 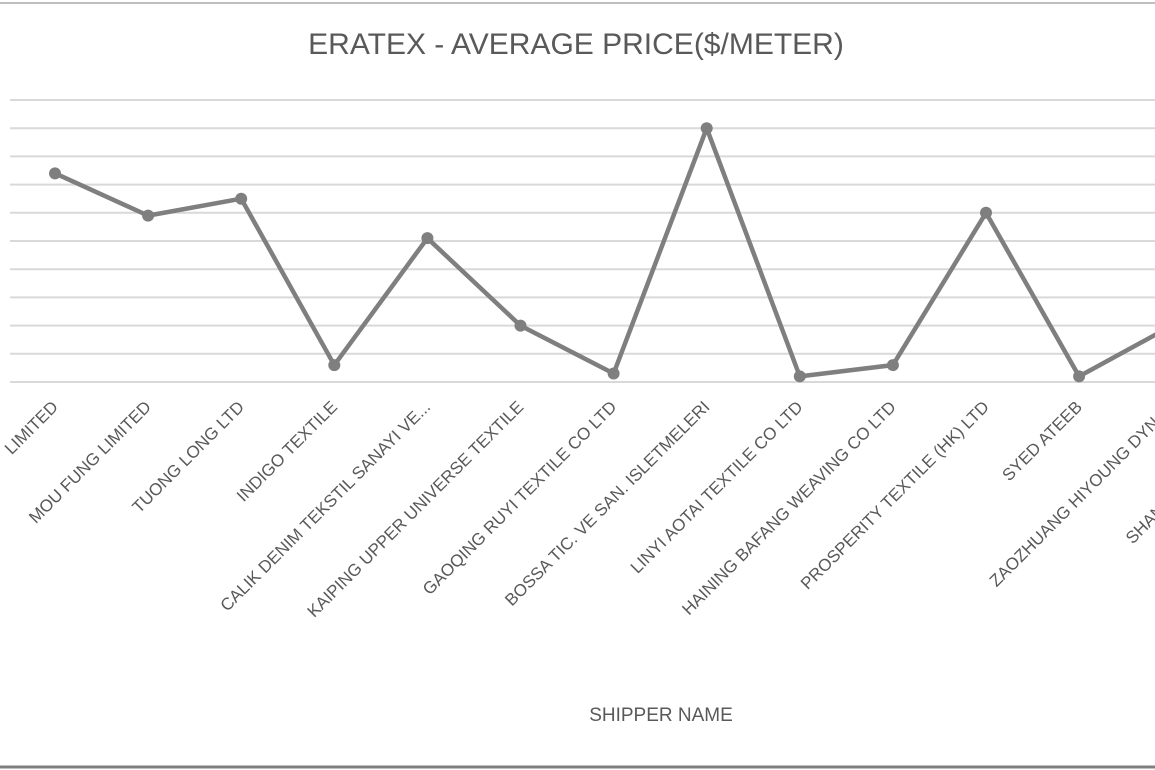 What do you see at coordinates (661, 715) in the screenshot?
I see `x-axis-title: SHIPPER NAME` at bounding box center [661, 715].